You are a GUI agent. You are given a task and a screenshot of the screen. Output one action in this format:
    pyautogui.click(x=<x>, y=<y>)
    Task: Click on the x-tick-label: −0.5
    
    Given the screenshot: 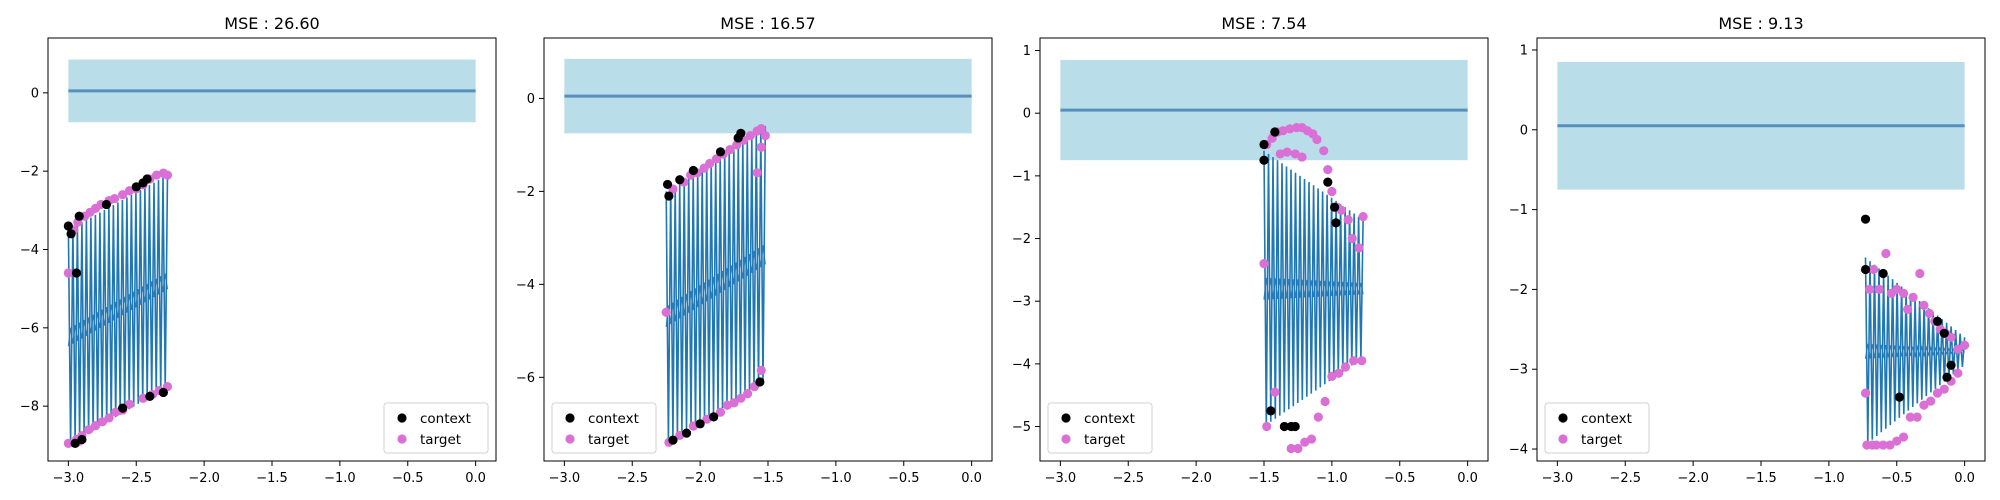 What is the action you would take?
    pyautogui.click(x=408, y=478)
    